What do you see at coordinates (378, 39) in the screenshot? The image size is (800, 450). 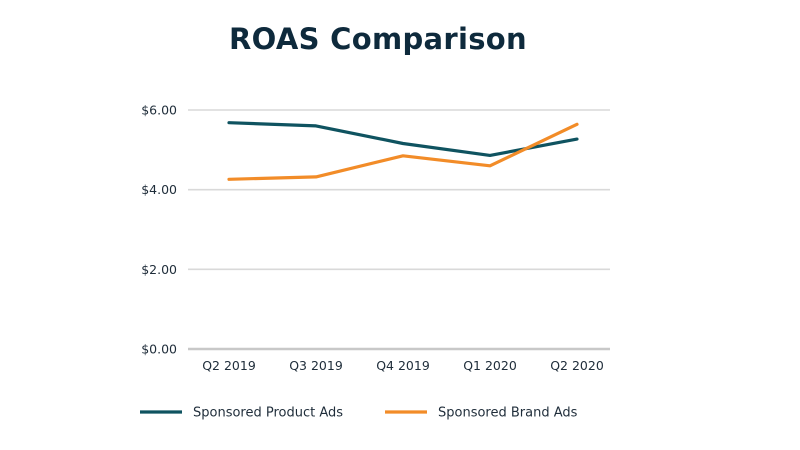 I see `chart-title: ROAS Comparison` at bounding box center [378, 39].